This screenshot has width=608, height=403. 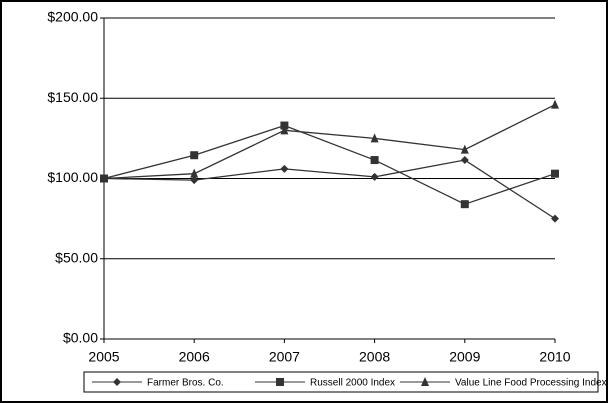 What do you see at coordinates (185, 383) in the screenshot?
I see `legend-label: Farmer Bros. Co.` at bounding box center [185, 383].